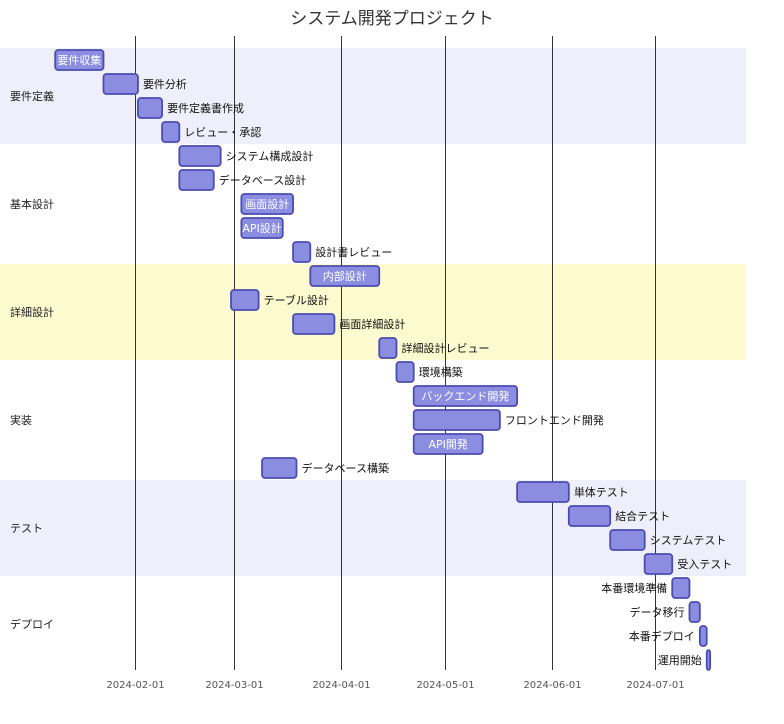 This screenshot has height=724, width=784. I want to click on x-tick-label: 2024-02-01, so click(135, 685).